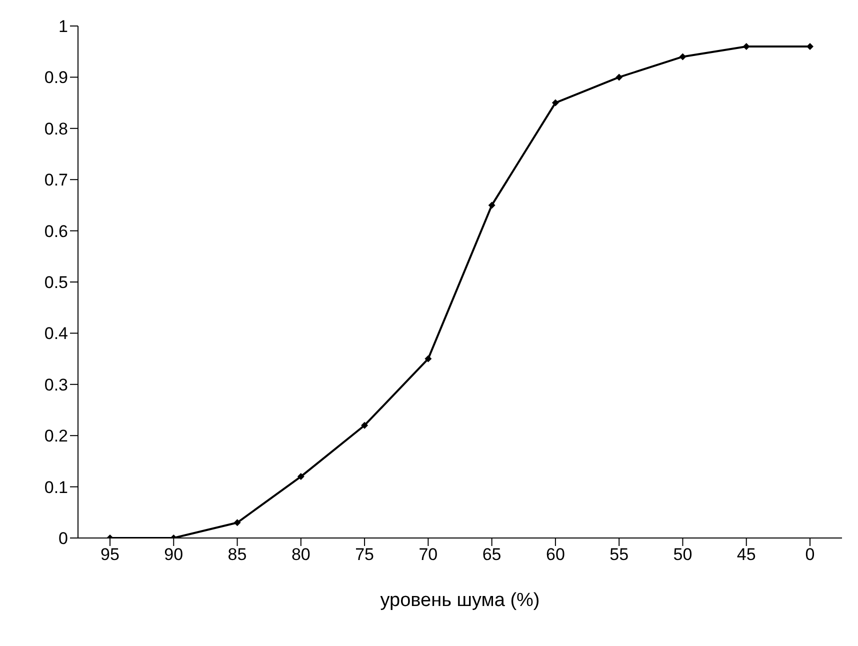 This screenshot has width=858, height=646. I want to click on y-tick-label: 0, so click(63, 538).